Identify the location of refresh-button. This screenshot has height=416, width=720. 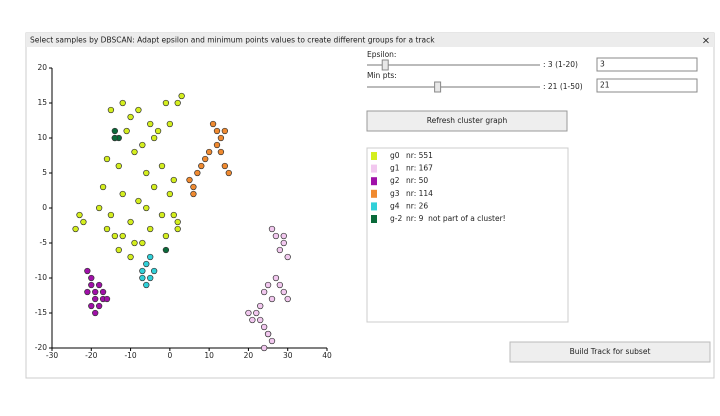
(467, 121).